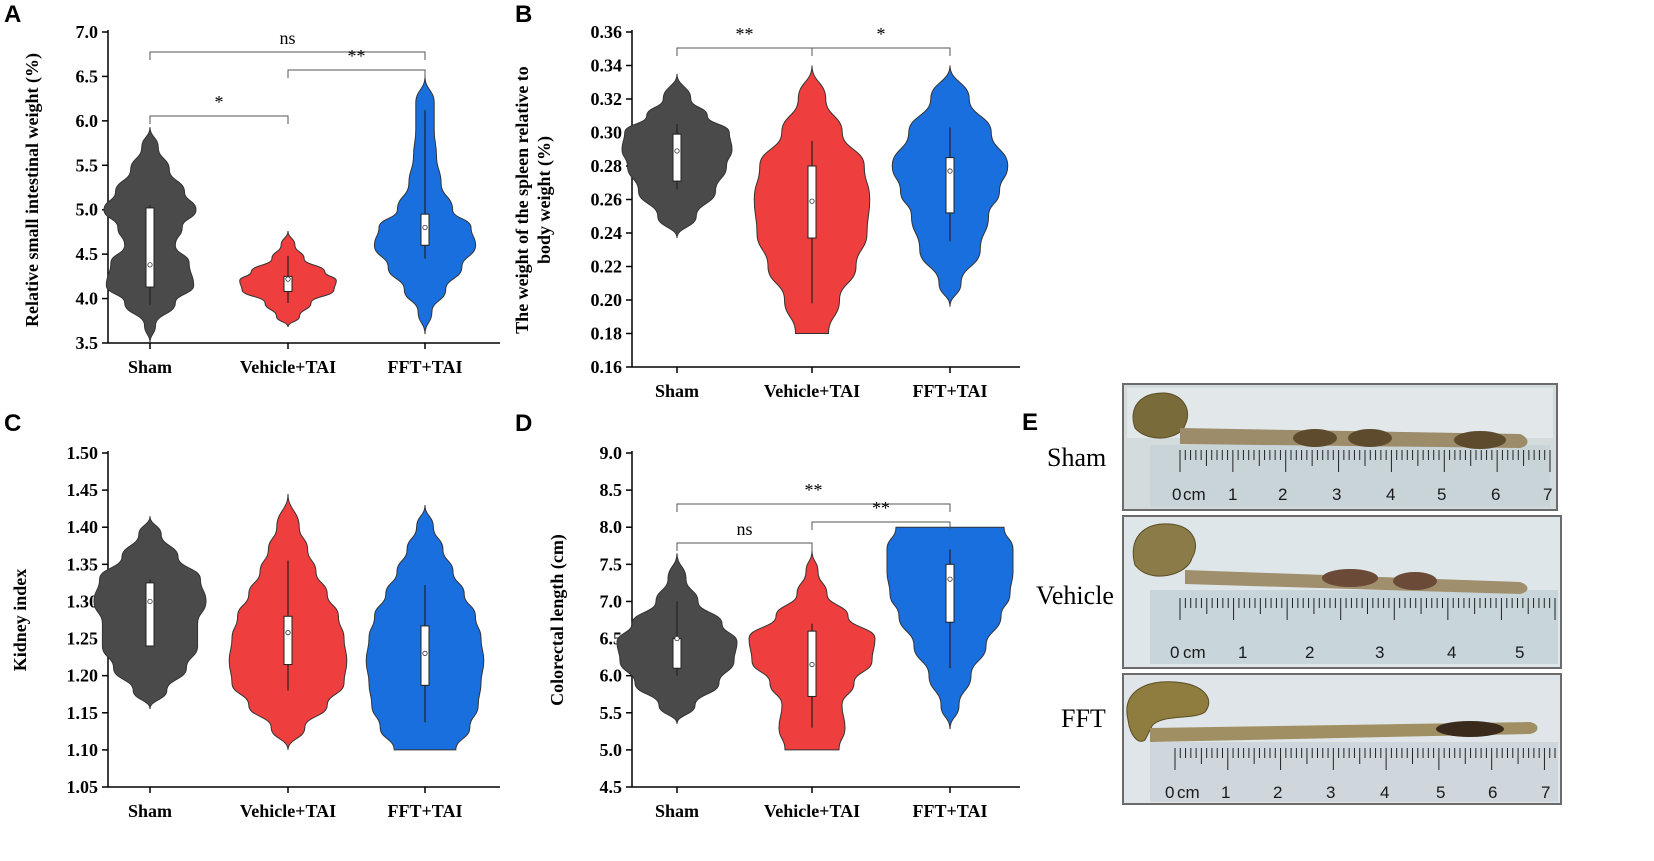  I want to click on y-tick-label: 7.5, so click(611, 564).